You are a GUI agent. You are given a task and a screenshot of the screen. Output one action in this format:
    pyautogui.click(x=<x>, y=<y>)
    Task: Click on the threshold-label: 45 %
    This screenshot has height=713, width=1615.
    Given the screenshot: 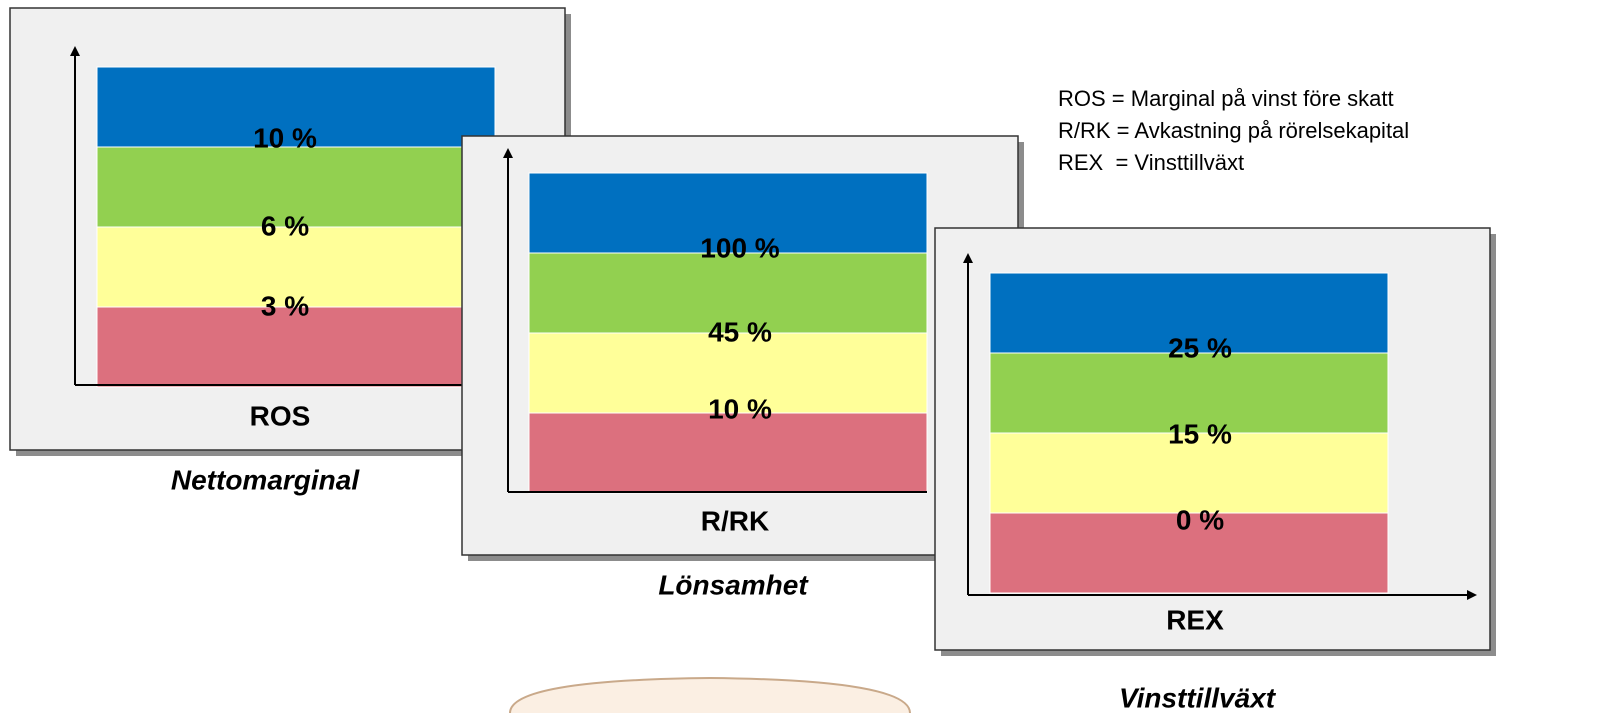 What is the action you would take?
    pyautogui.click(x=740, y=331)
    